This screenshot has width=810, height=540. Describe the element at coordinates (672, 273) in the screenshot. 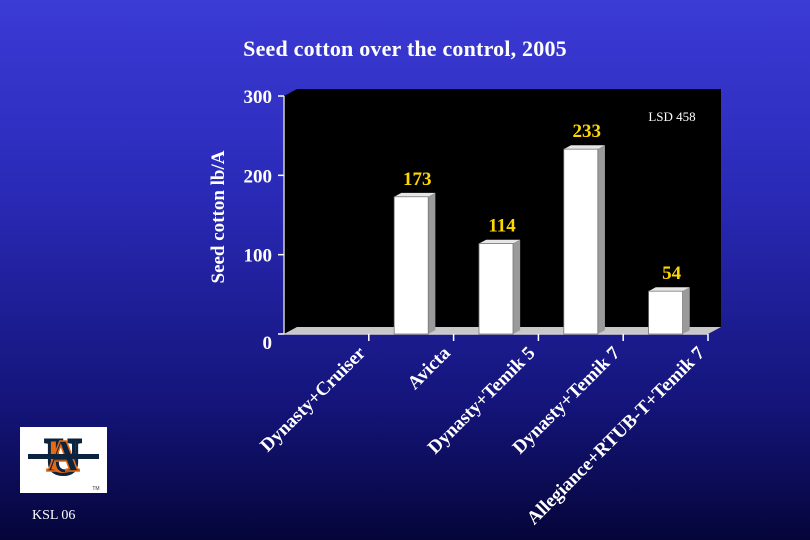

I see `data-label: 54` at that location.